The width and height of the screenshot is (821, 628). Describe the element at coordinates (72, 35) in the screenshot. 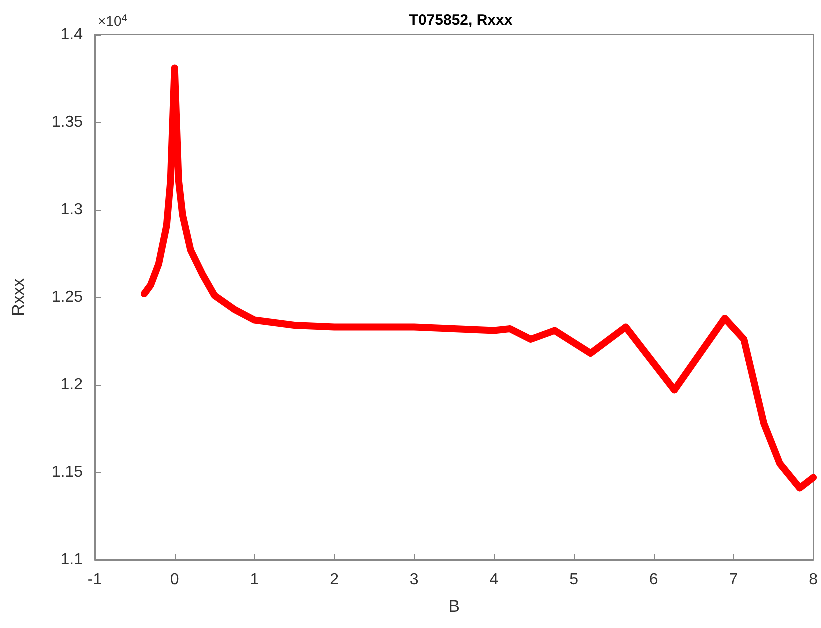

I see `y-tick-label: 1.4` at that location.